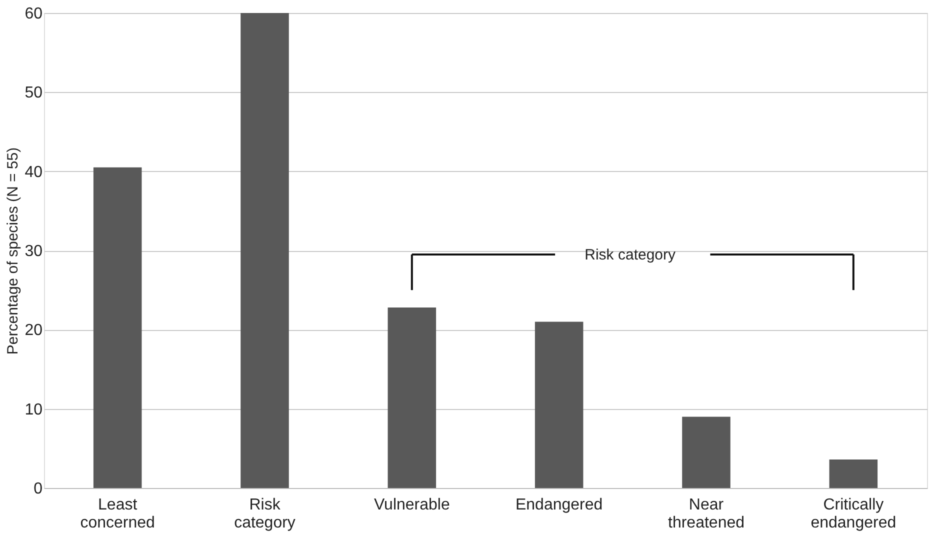  What do you see at coordinates (33, 251) in the screenshot?
I see `y-tick-label: 30` at bounding box center [33, 251].